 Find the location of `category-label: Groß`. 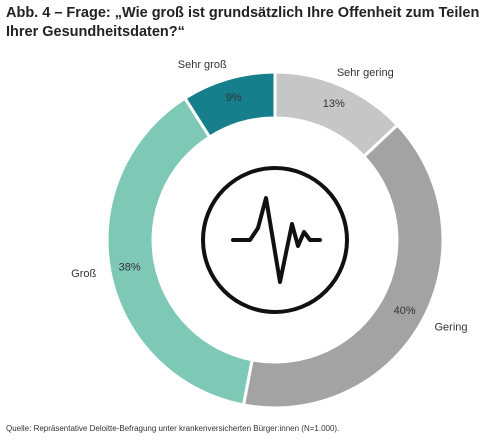

category-label: Groß is located at coordinates (83, 274).